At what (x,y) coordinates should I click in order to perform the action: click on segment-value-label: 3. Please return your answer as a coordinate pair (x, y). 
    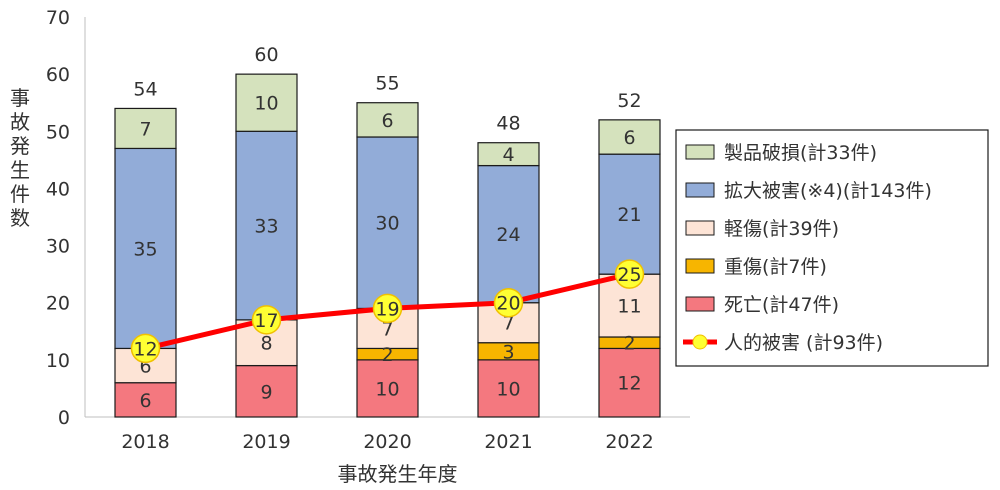
    Looking at the image, I should click on (508, 352).